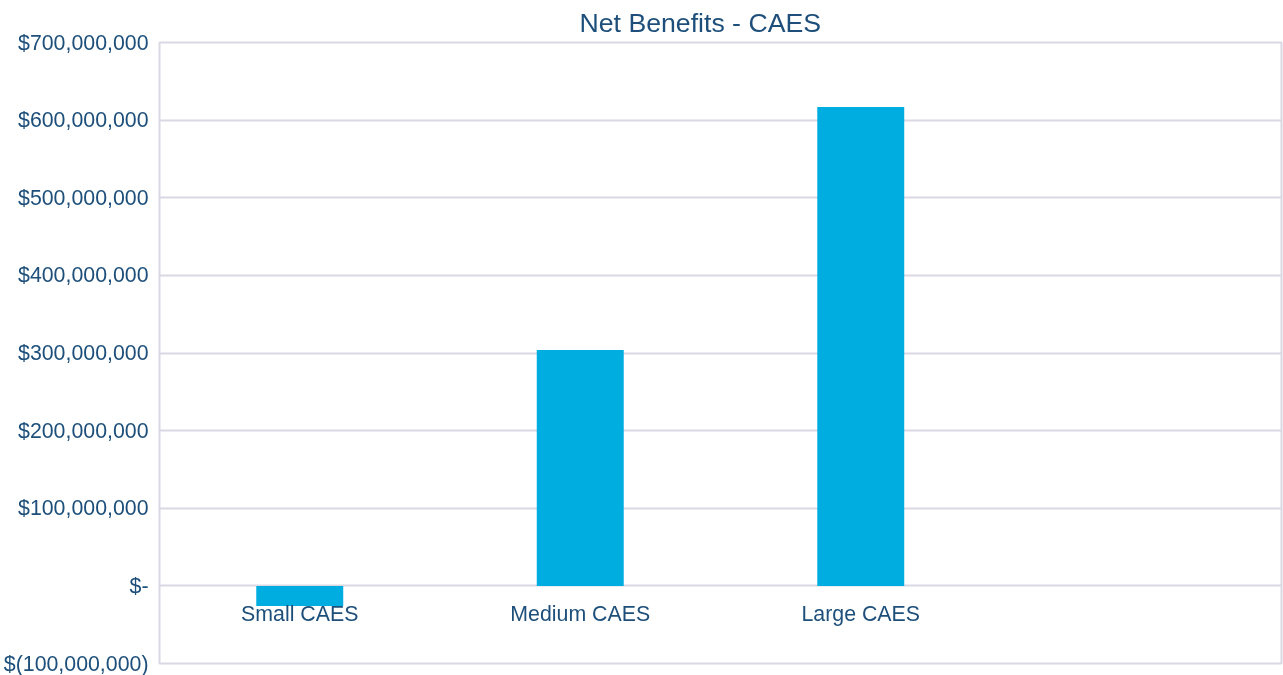 Image resolution: width=1283 pixels, height=675 pixels. What do you see at coordinates (139, 585) in the screenshot?
I see `y-tick-label: $-` at bounding box center [139, 585].